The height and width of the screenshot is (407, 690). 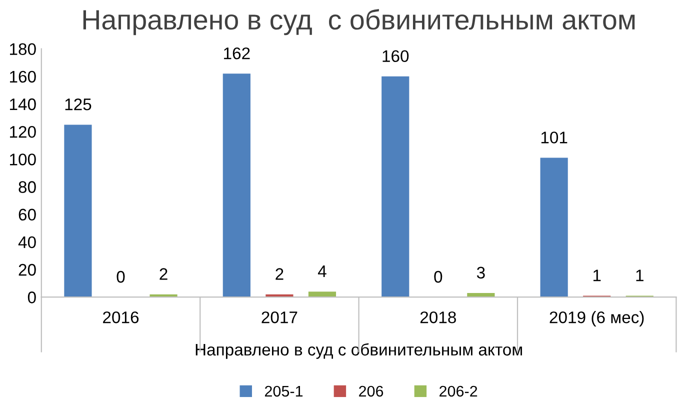 What do you see at coordinates (459, 391) in the screenshot?
I see `legend-label: 206-2` at bounding box center [459, 391].